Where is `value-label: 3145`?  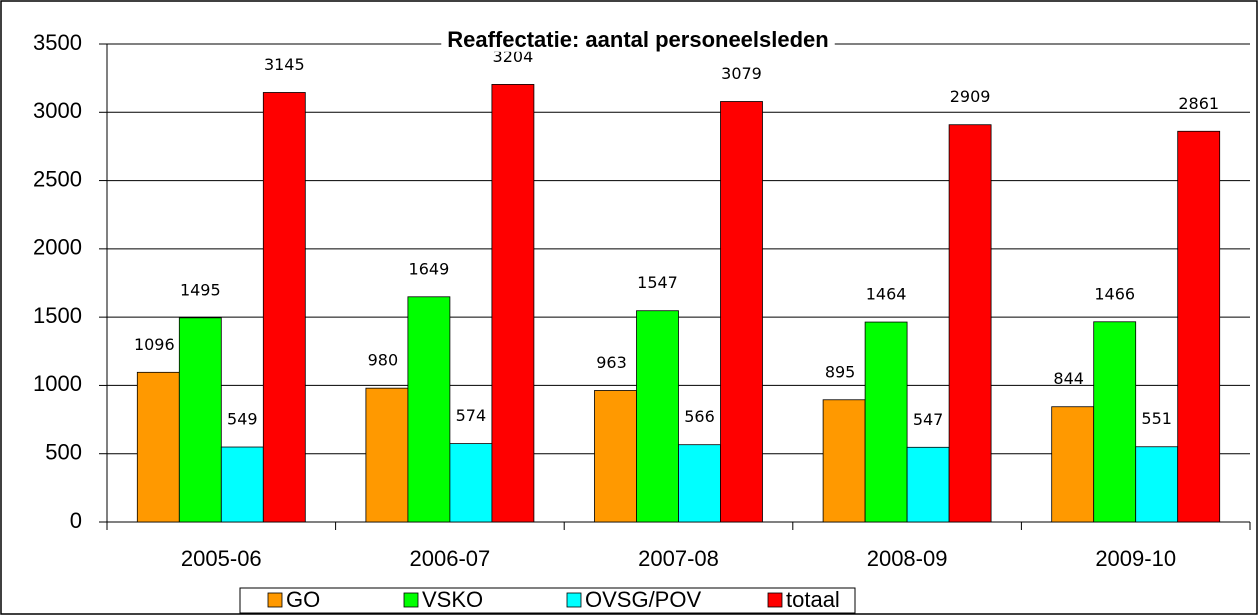
value-label: 3145 is located at coordinates (284, 64).